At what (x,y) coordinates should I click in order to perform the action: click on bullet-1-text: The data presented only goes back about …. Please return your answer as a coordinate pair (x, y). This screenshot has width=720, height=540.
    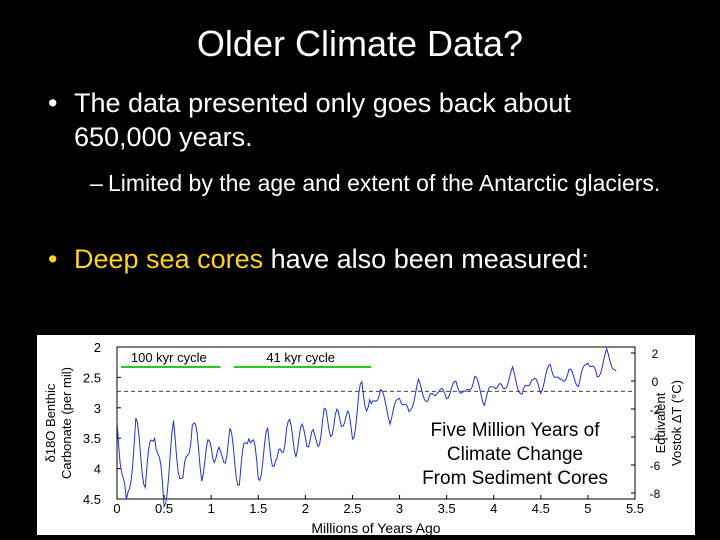
    Looking at the image, I should click on (322, 120).